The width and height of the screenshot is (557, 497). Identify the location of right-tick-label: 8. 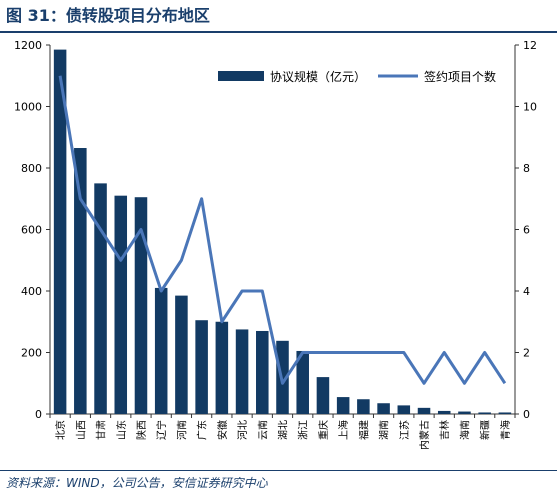
(526, 168).